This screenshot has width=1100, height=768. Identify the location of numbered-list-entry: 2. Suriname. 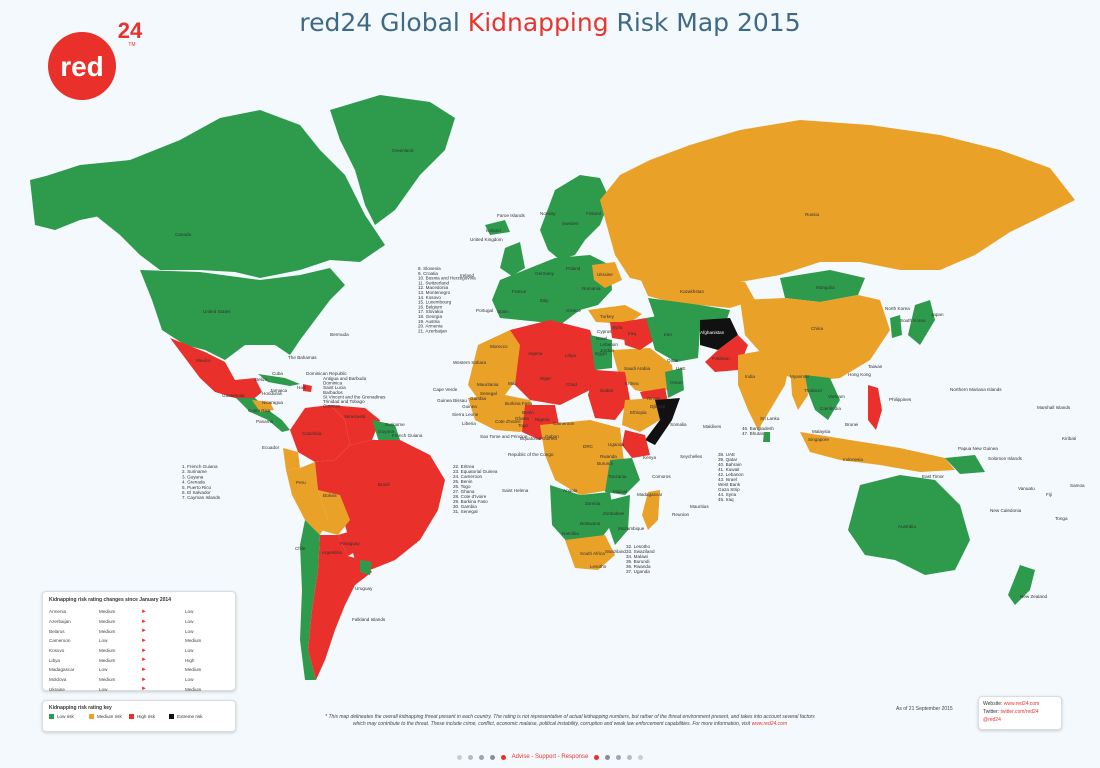
(194, 471).